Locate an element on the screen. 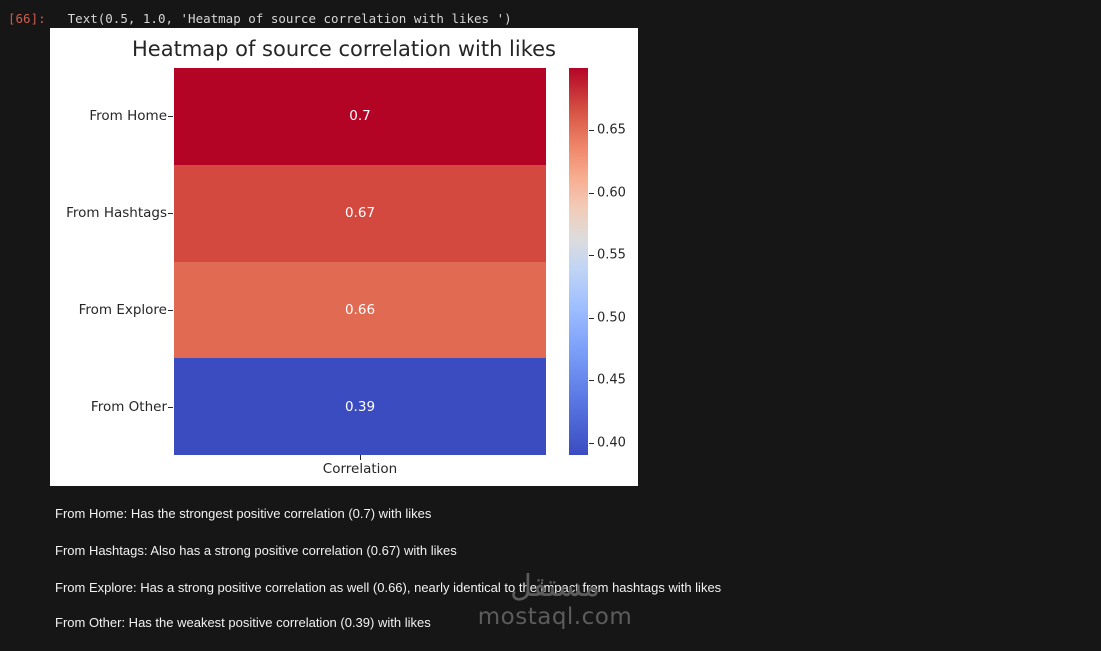 The image size is (1101, 651). heatmap-cell: 0.66 is located at coordinates (360, 310).